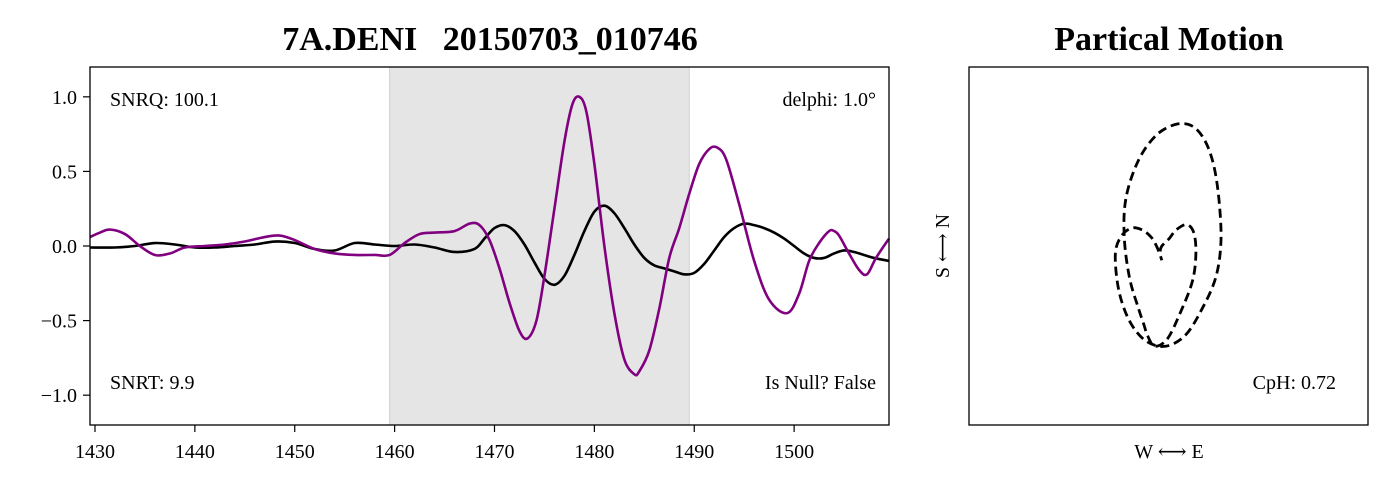 Image resolution: width=1389 pixels, height=492 pixels. What do you see at coordinates (59, 322) in the screenshot?
I see `y-tick-label: −0.5` at bounding box center [59, 322].